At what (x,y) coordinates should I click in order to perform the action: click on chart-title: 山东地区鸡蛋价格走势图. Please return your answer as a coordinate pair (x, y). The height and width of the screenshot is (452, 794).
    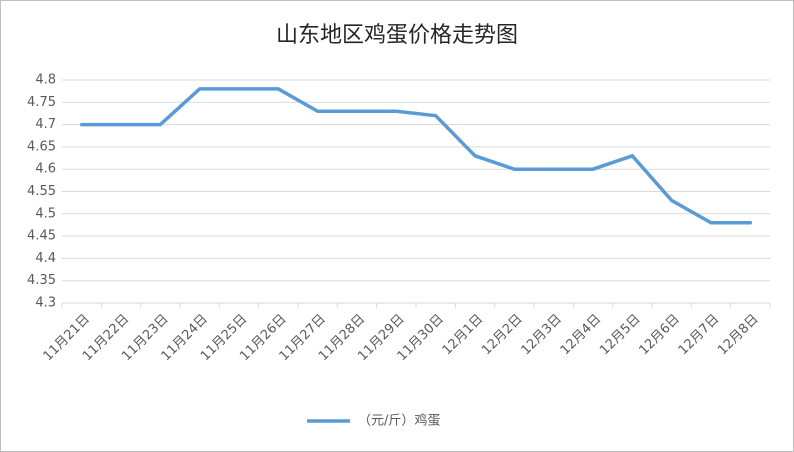
    Looking at the image, I should click on (397, 35).